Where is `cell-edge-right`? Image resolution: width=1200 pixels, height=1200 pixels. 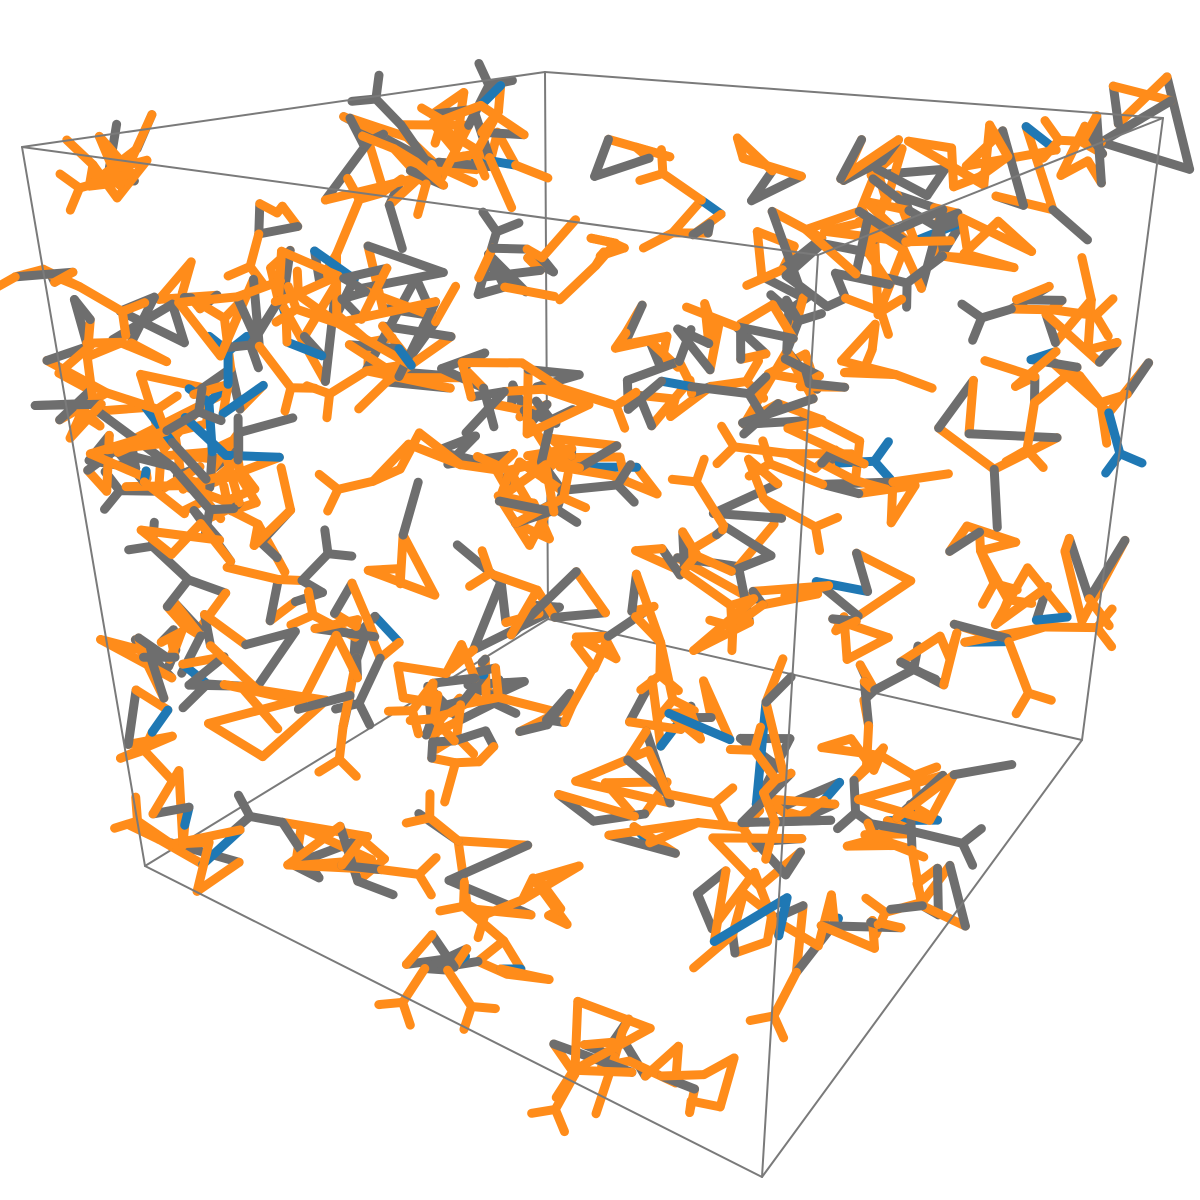
cell-edge-right is located at coordinates (1122, 429).